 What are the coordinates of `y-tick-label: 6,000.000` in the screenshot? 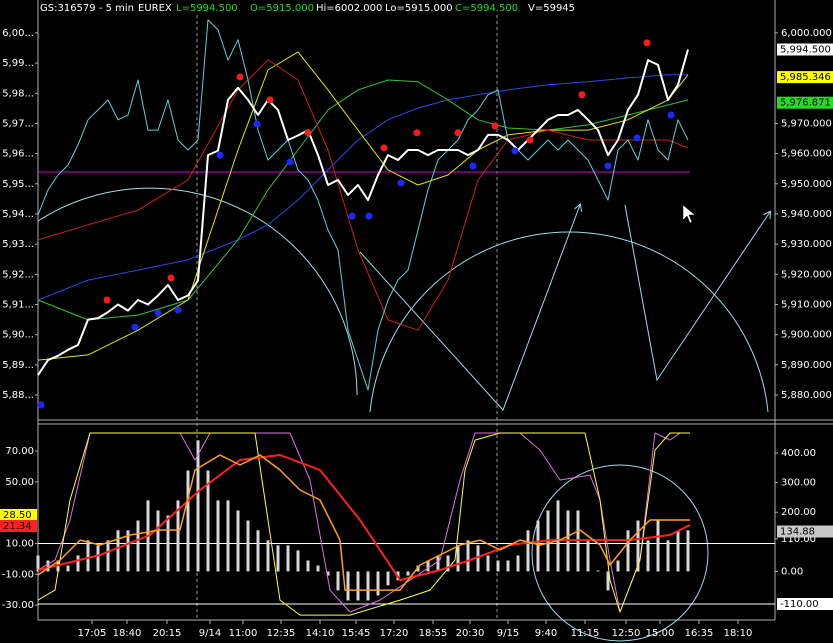 It's located at (806, 33).